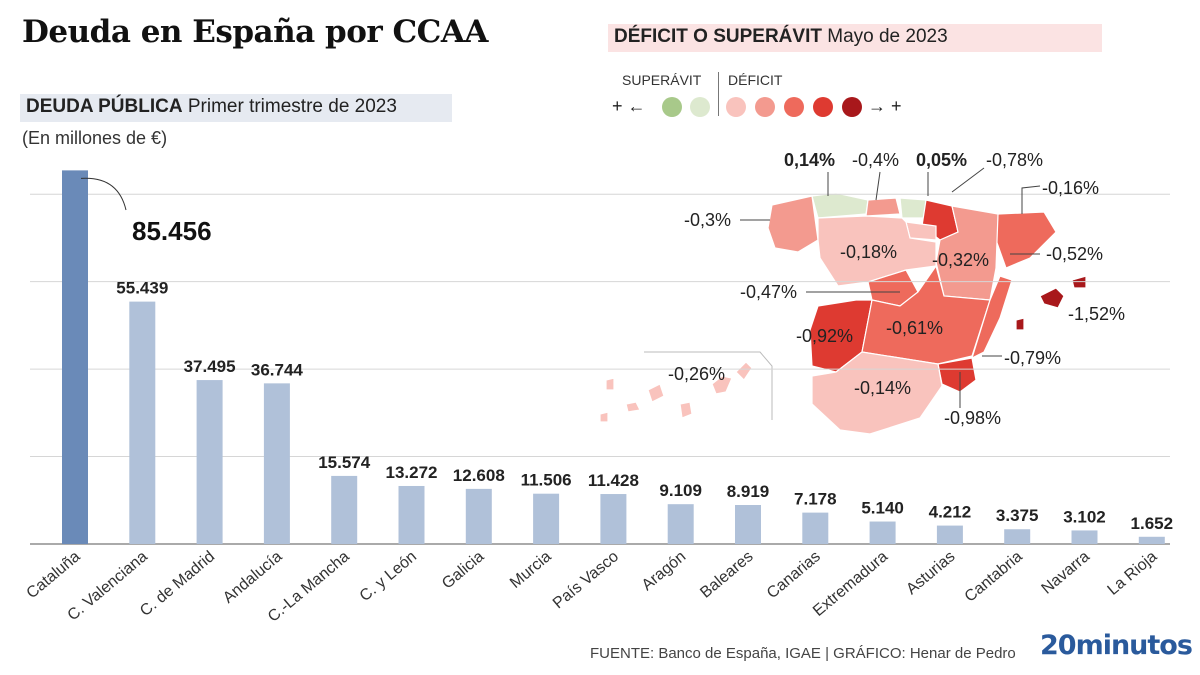  What do you see at coordinates (664, 571) in the screenshot?
I see `category-label: Aragón` at bounding box center [664, 571].